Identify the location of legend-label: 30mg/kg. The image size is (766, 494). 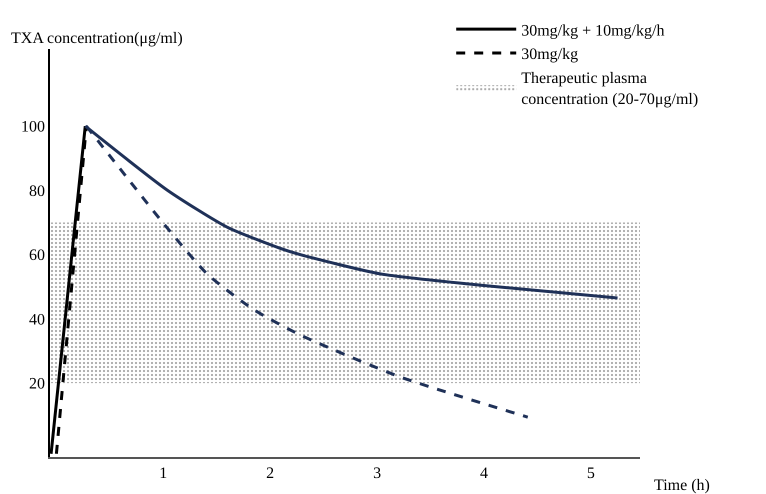
(549, 55).